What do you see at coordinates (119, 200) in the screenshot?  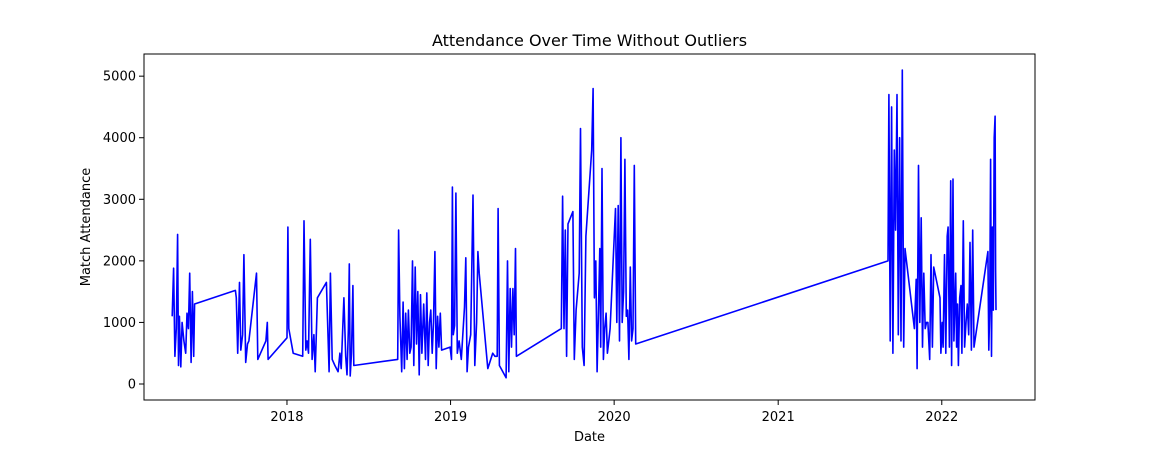 I see `y-tick-label: 3000` at bounding box center [119, 200].